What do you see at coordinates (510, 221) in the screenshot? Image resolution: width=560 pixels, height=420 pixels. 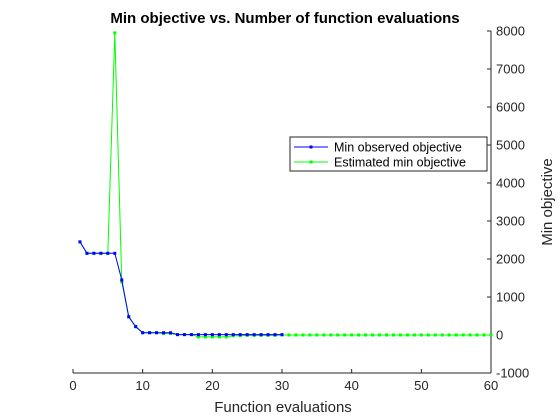 I see `y-tick-label: 3000` at bounding box center [510, 221].